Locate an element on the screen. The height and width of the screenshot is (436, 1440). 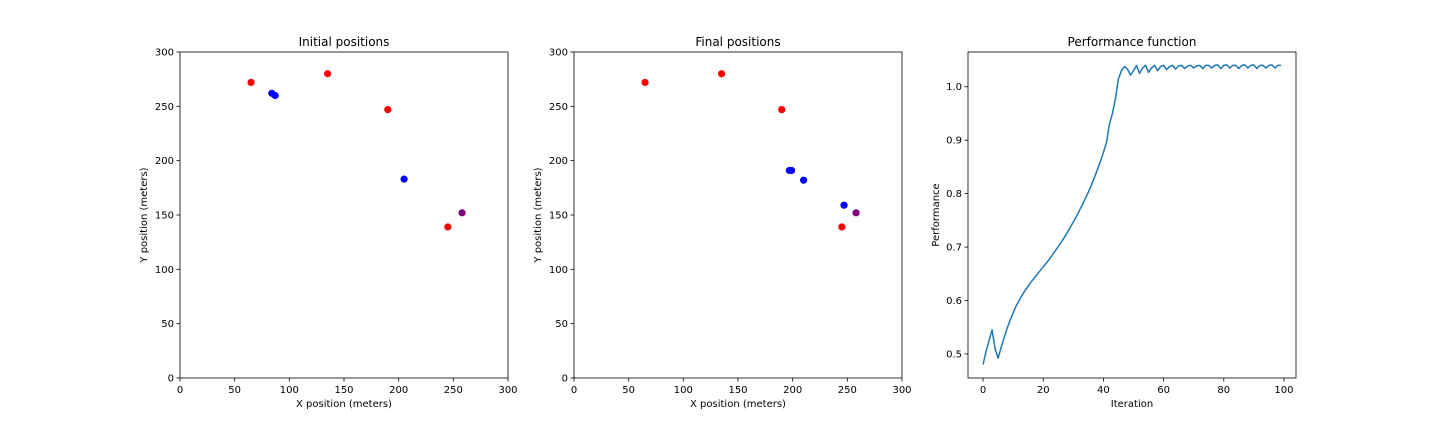
x-axis-label: Iteration is located at coordinates (1132, 404).